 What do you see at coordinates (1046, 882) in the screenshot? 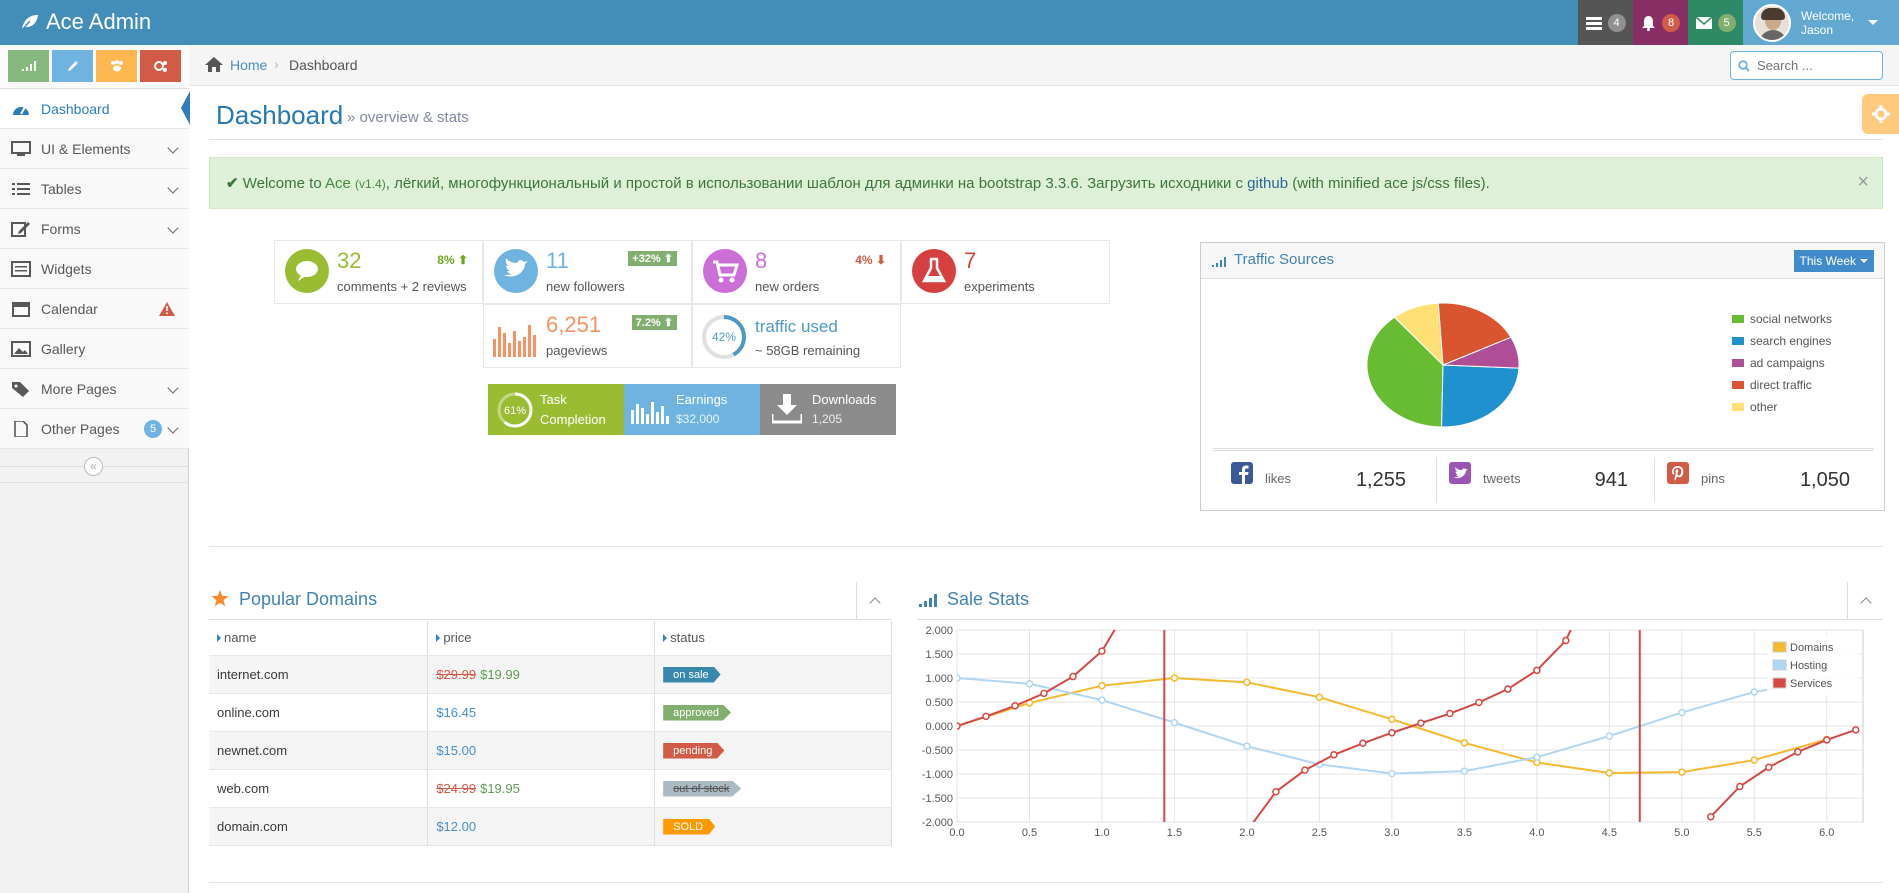
I see `bottom-divider` at bounding box center [1046, 882].